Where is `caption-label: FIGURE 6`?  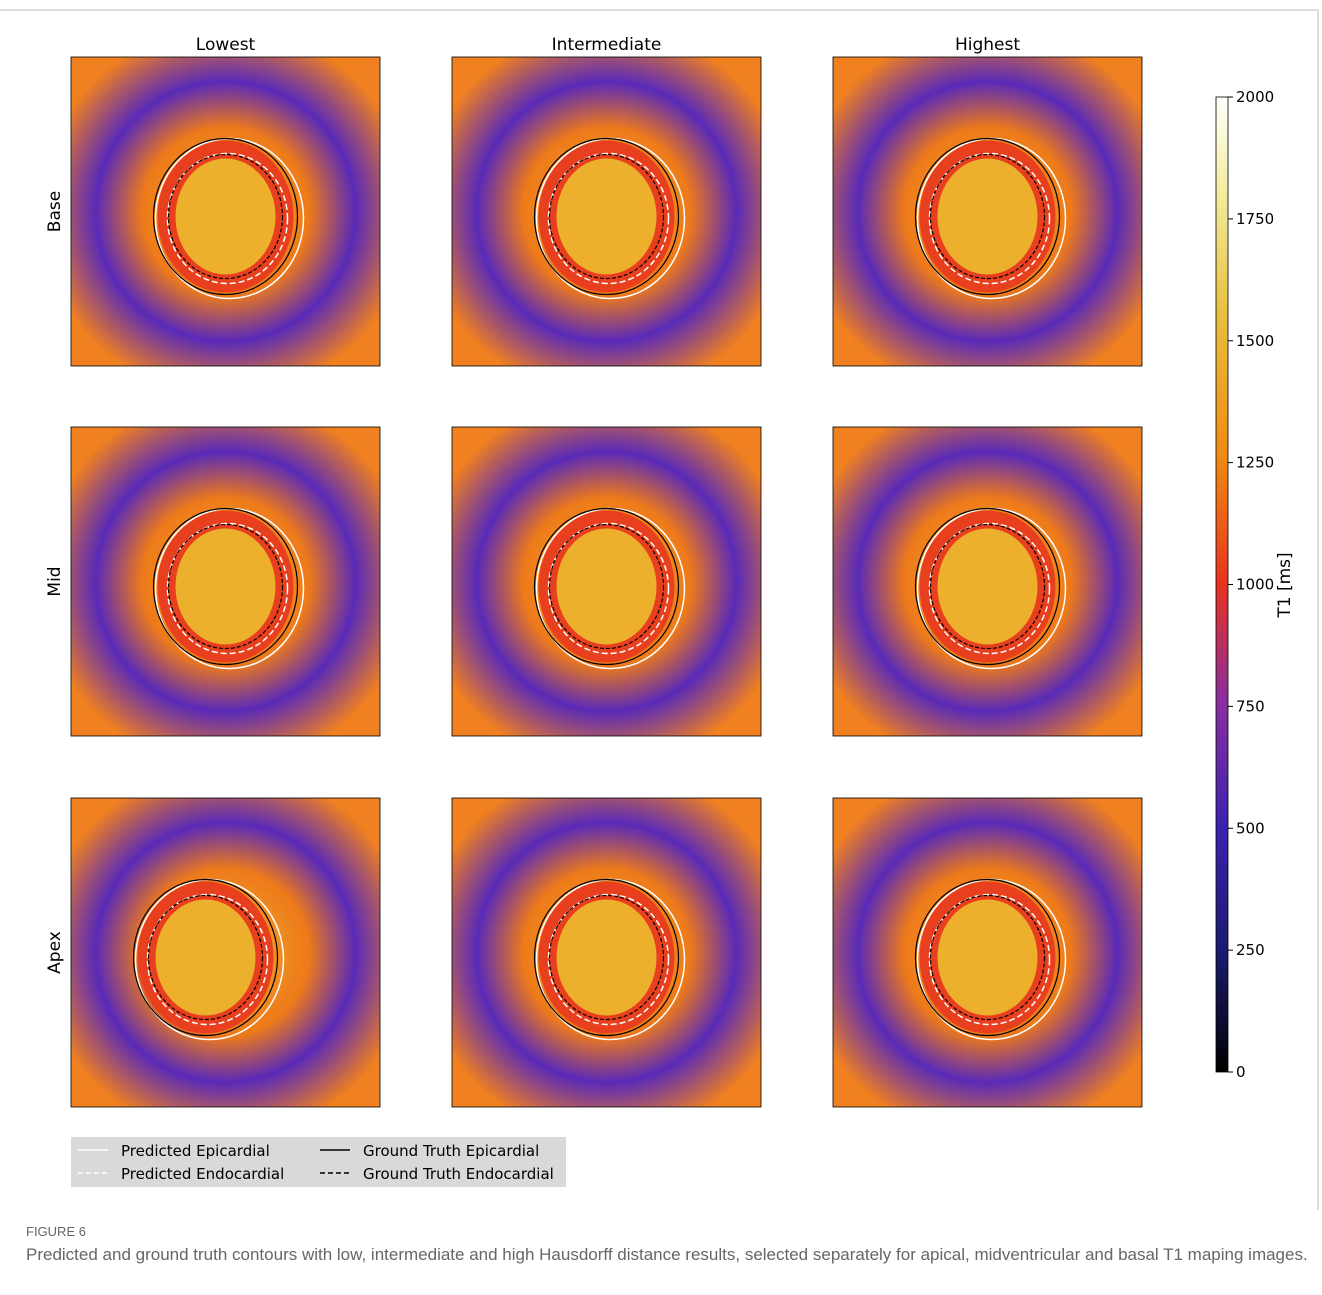 caption-label: FIGURE 6 is located at coordinates (56, 1231).